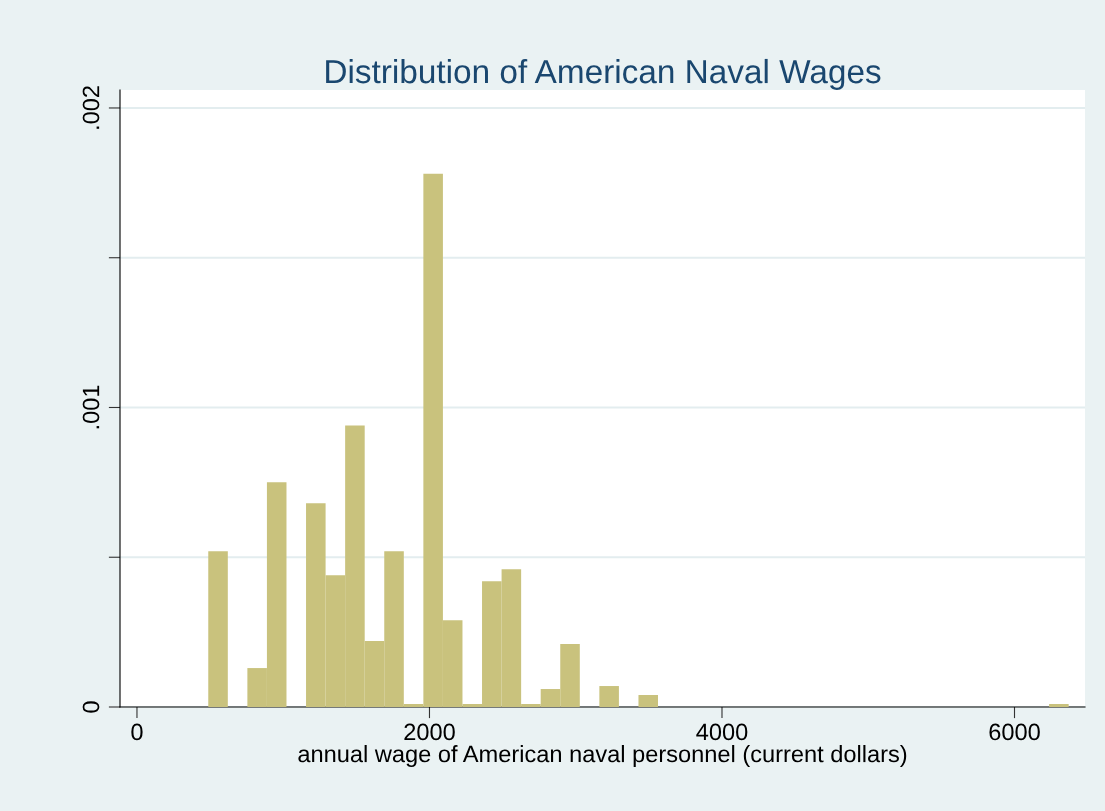 The image size is (1105, 811). What do you see at coordinates (603, 74) in the screenshot?
I see `chart-title: Distribution of American Naval Wages` at bounding box center [603, 74].